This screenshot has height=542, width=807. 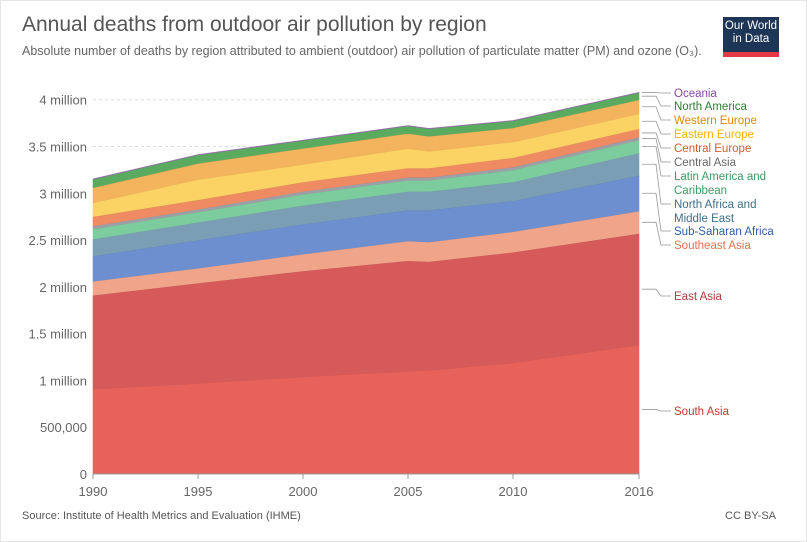 What do you see at coordinates (57, 147) in the screenshot?
I see `y-tick-label: 3.5 million` at bounding box center [57, 147].